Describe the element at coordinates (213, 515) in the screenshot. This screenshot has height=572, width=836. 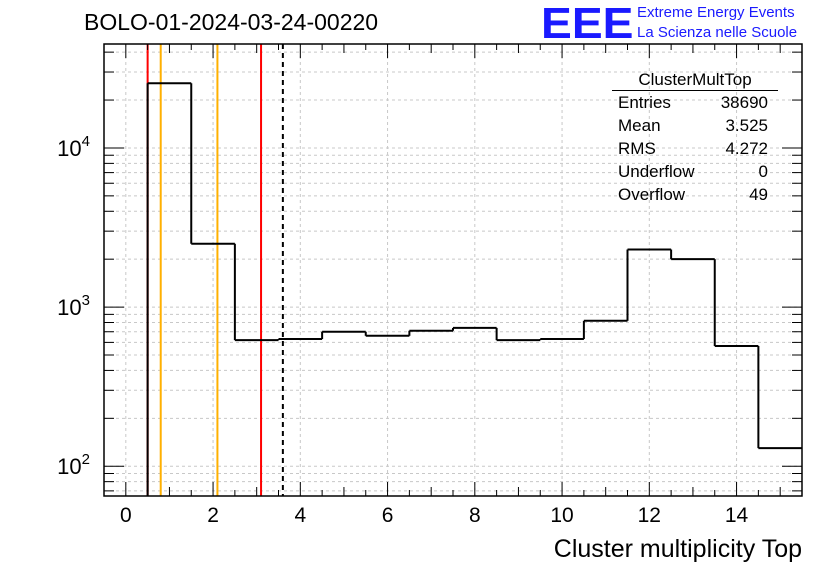
I see `x-tick-label: 2` at that location.